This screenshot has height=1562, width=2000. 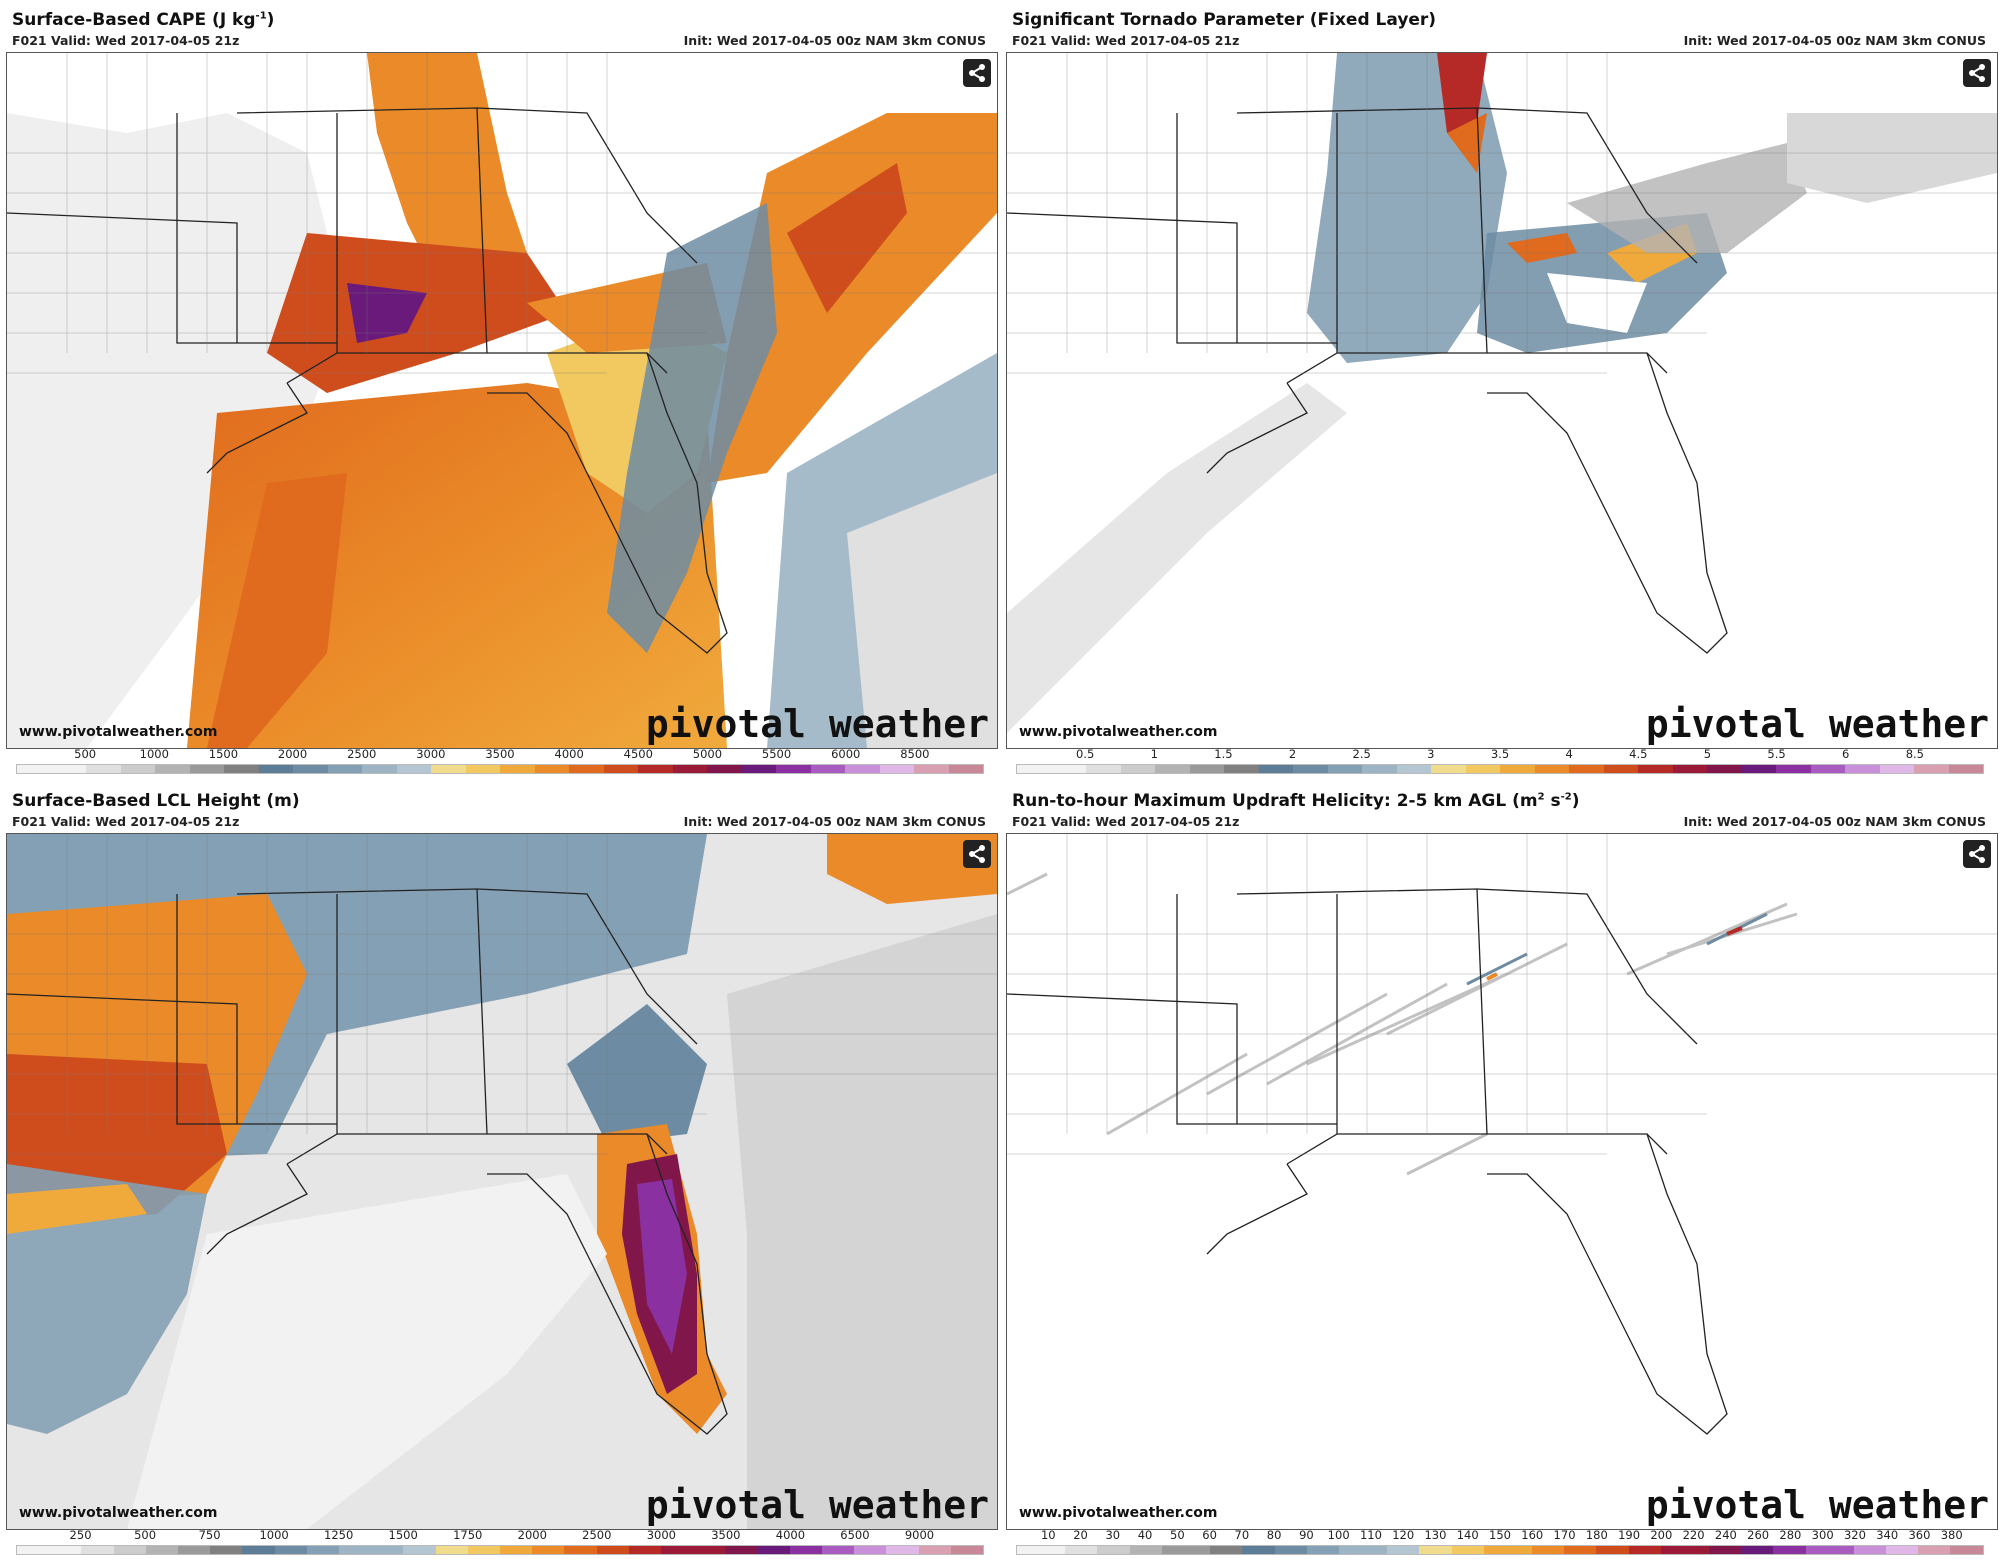 What do you see at coordinates (1854, 1535) in the screenshot?
I see `colorbar-tick-label: 320` at bounding box center [1854, 1535].